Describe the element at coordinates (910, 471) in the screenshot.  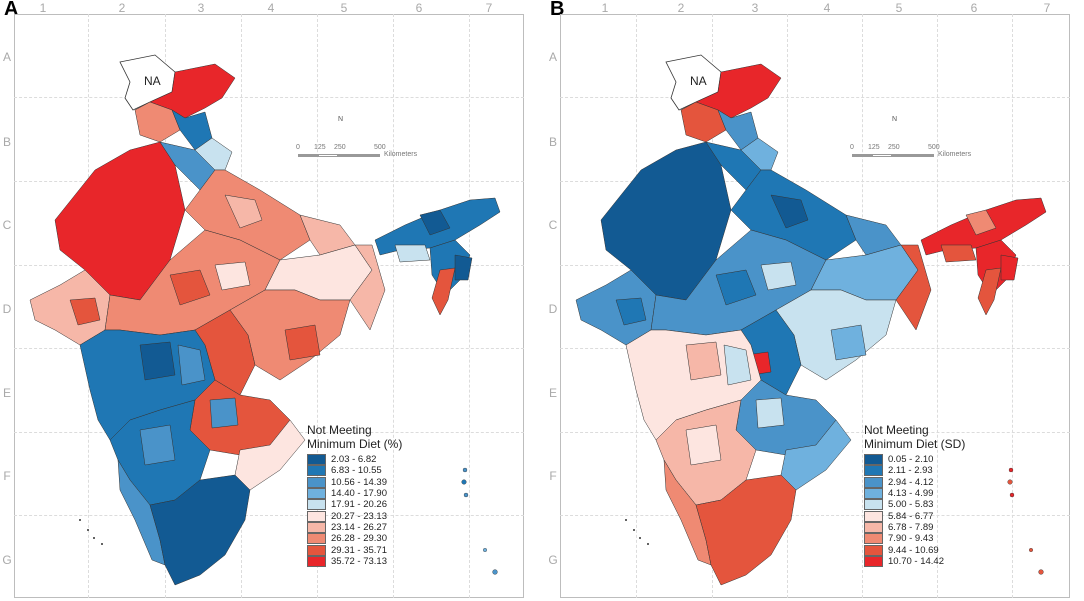
I see `legend-label: 2.11 - 2.93` at that location.